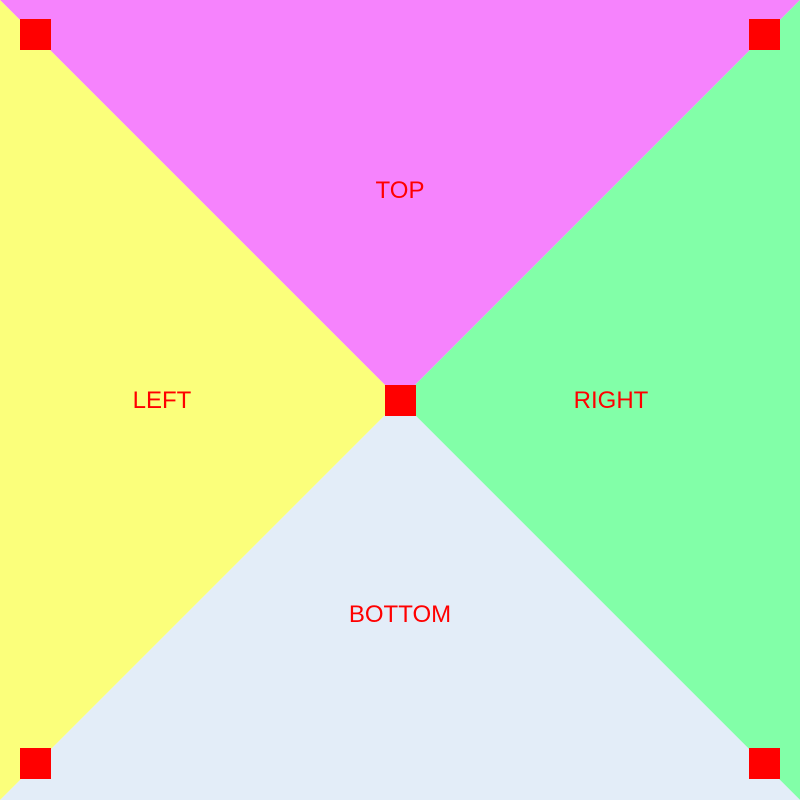 This screenshot has height=800, width=800. Describe the element at coordinates (35, 34) in the screenshot. I see `marker-top-left` at that location.